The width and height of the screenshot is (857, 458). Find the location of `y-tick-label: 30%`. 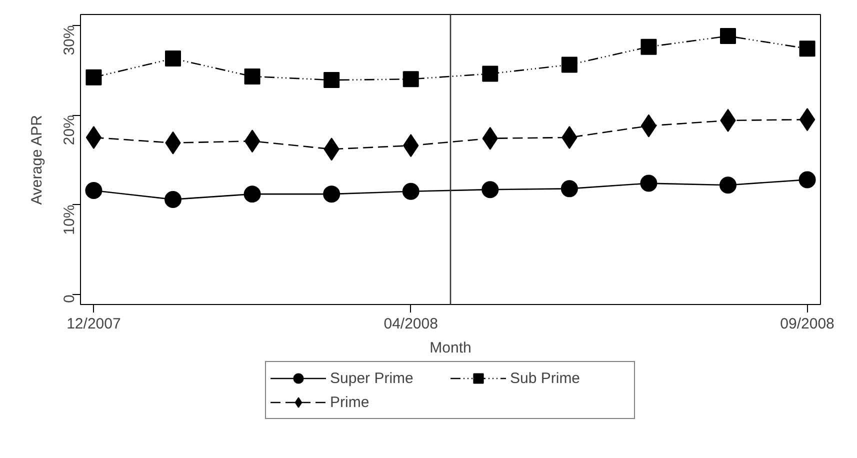

y-tick-label: 30% is located at coordinates (69, 40).